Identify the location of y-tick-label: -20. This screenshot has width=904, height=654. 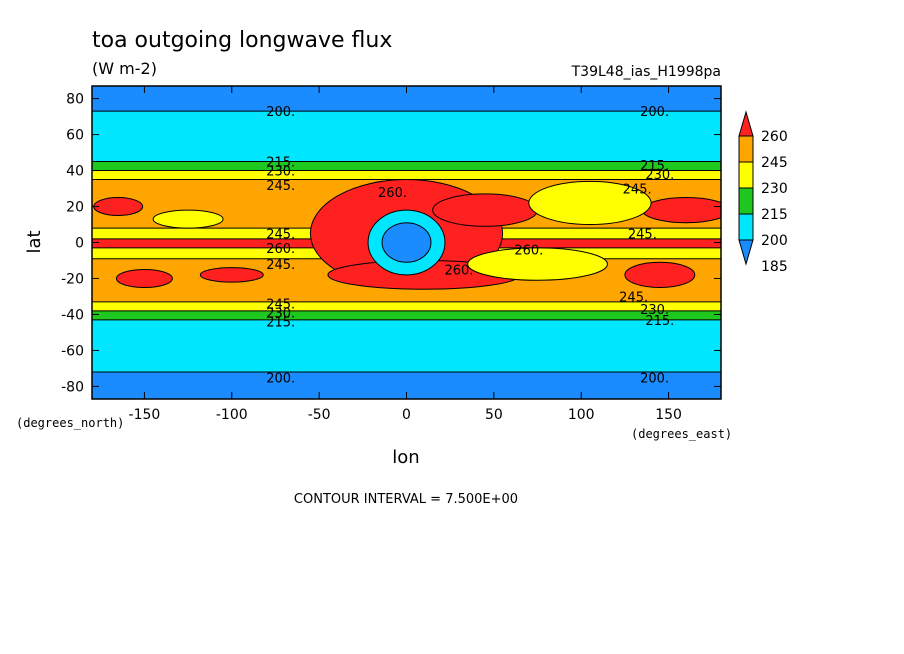
(72, 279).